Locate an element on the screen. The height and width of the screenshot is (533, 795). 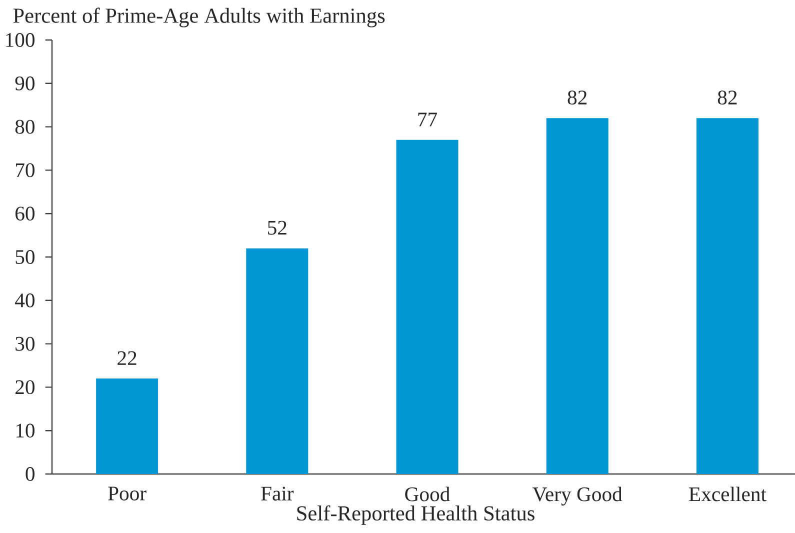
y-tick-label: 0 is located at coordinates (30, 474).